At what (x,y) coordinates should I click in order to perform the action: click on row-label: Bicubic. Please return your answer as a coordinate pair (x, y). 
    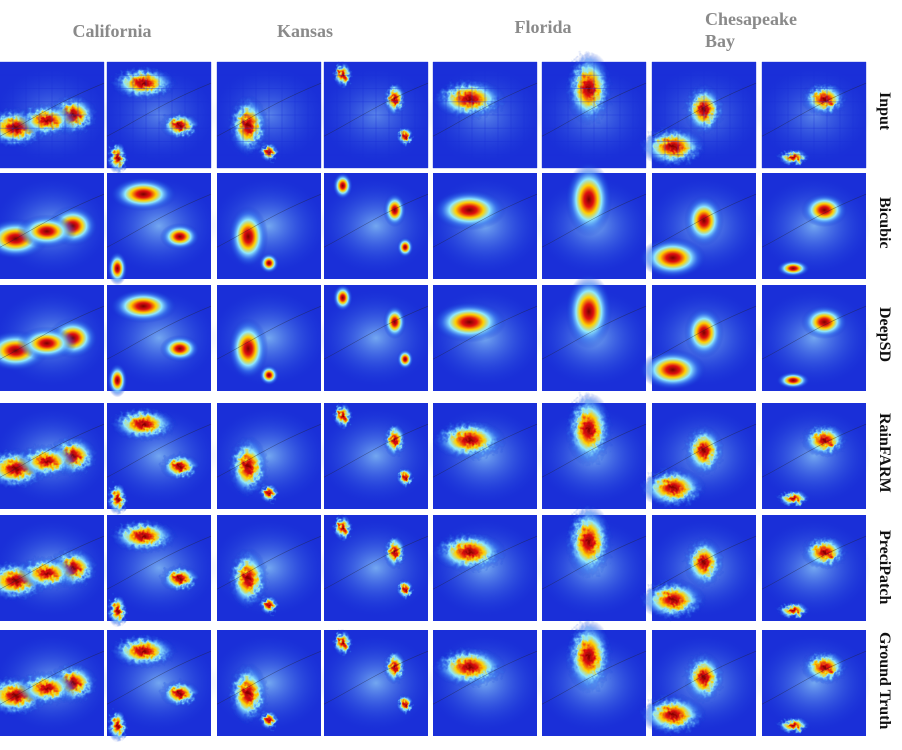
    Looking at the image, I should click on (884, 223).